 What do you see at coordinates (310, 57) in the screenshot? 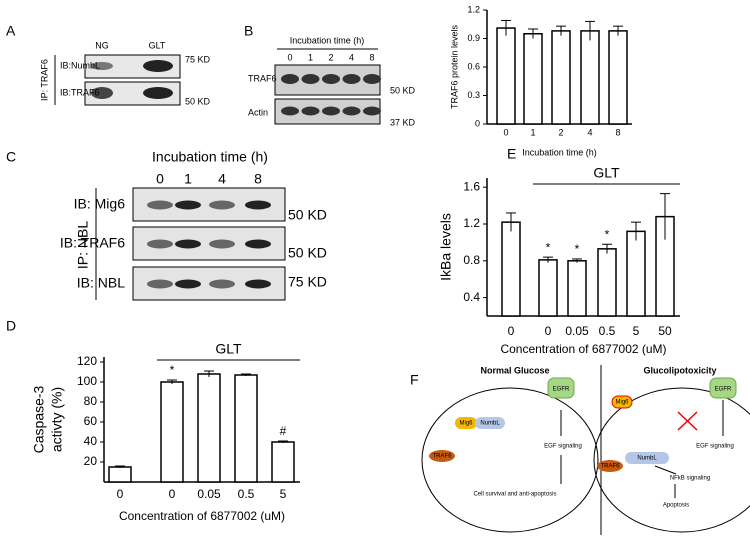
I see `lane-label: 1` at bounding box center [310, 57].